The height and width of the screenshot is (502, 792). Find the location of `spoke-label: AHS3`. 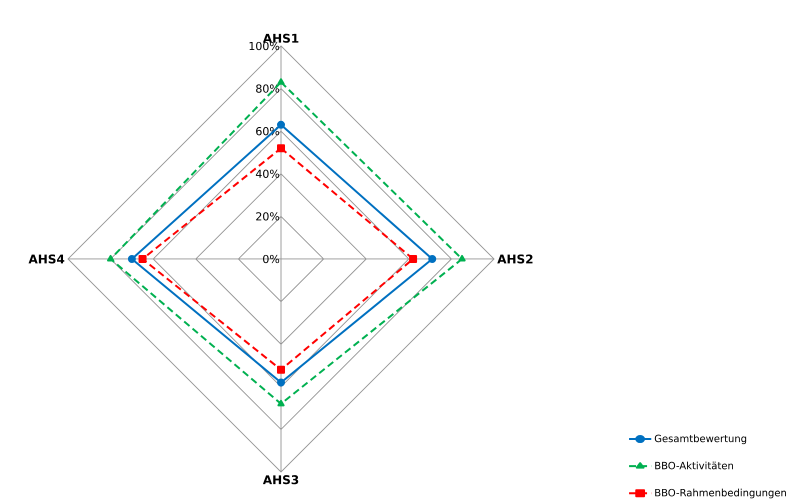

spoke-label: AHS3 is located at coordinates (280, 479).